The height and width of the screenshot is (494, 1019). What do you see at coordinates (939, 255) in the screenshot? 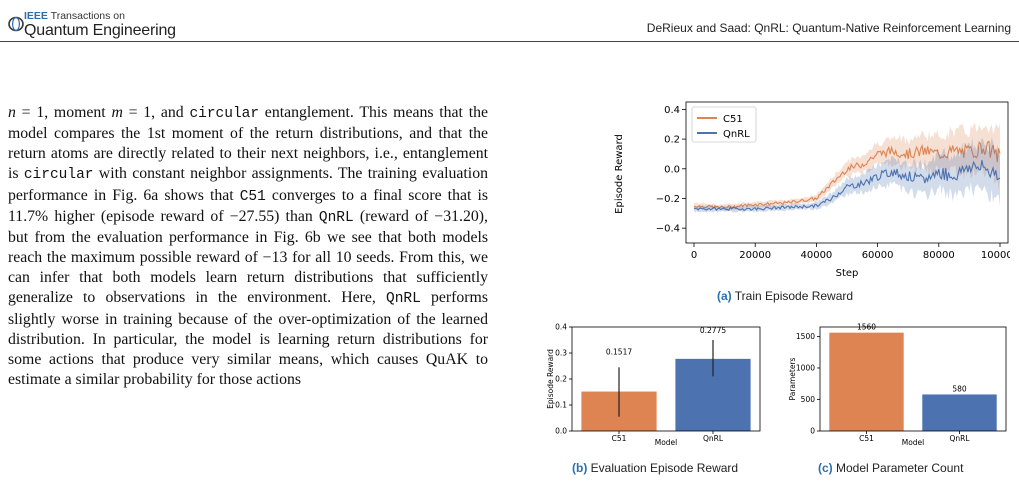
I see `x-tick-label: 80000` at bounding box center [939, 255].